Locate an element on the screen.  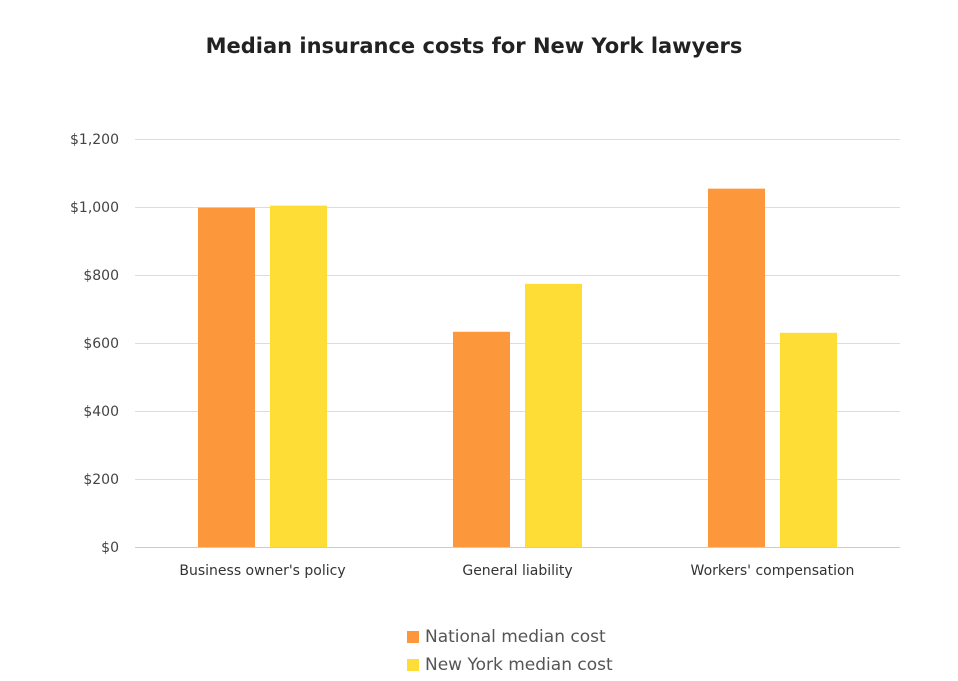
y-tick-label: $200 is located at coordinates (101, 480).